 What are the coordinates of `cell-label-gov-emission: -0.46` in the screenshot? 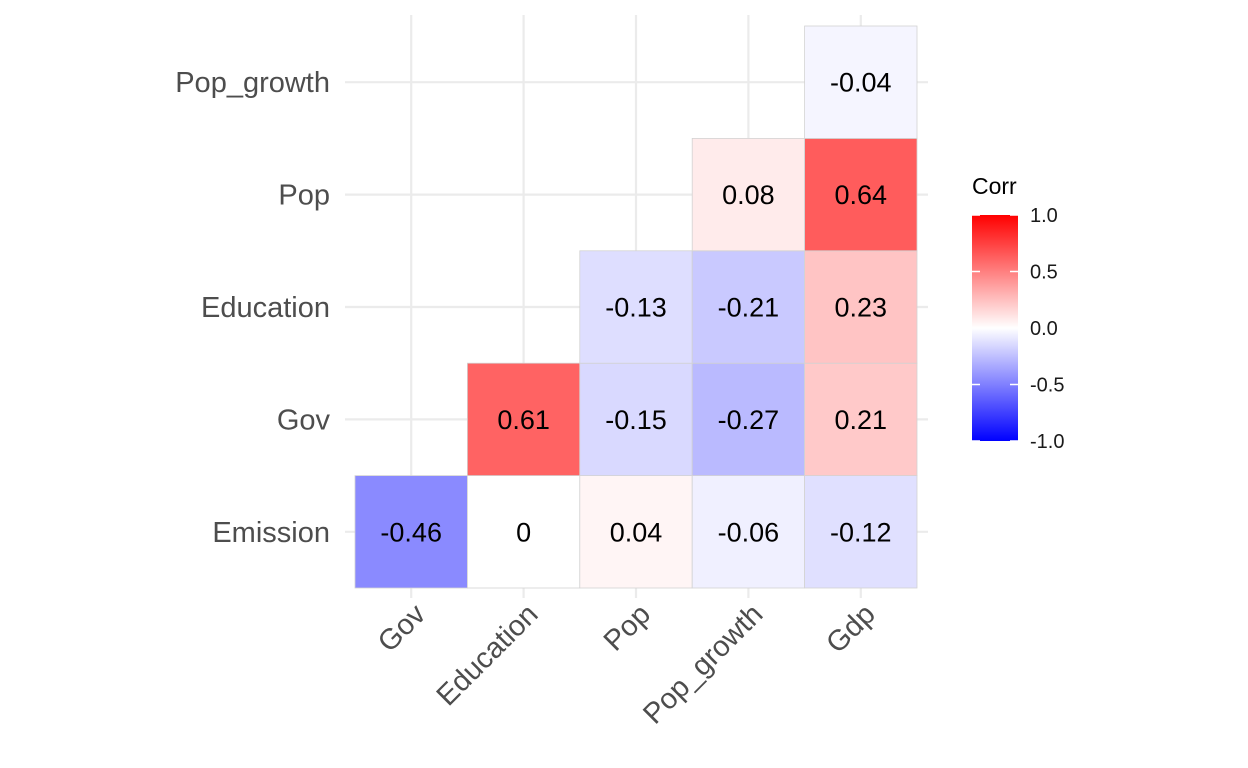 It's located at (411, 532).